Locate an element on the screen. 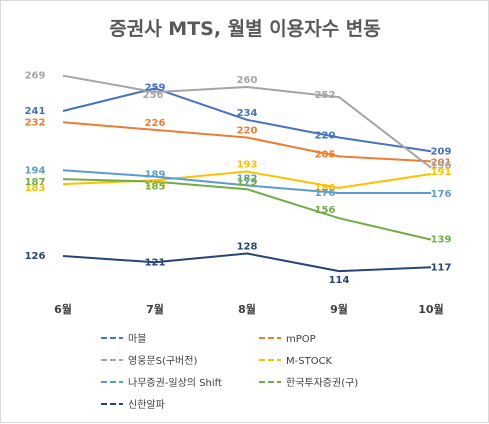 Image resolution: width=489 pixels, height=424 pixels. data-label: 241 is located at coordinates (35, 111).